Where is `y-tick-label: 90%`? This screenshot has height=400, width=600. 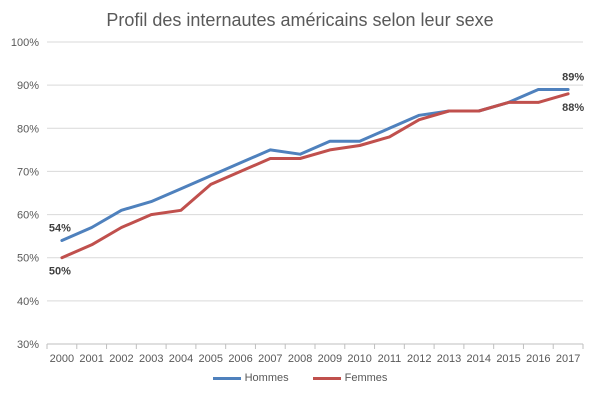
y-tick-label: 90% is located at coordinates (28, 86).